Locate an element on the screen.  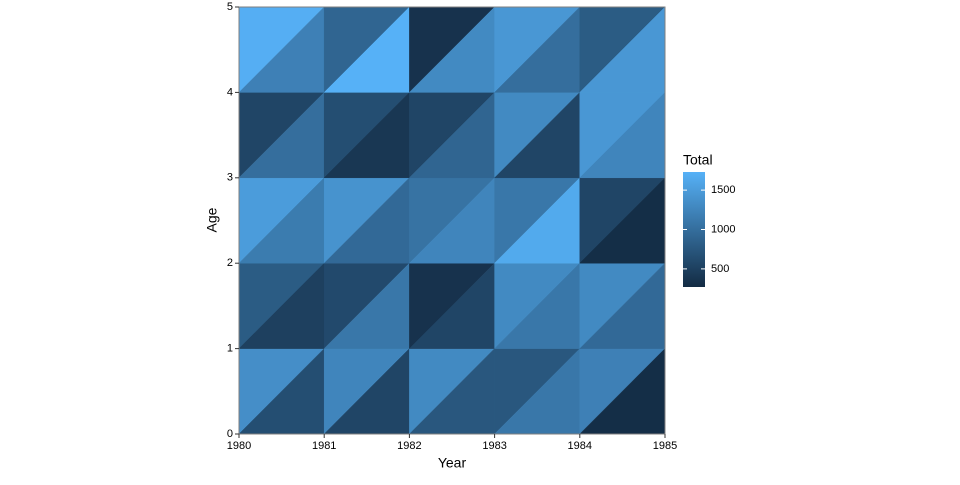
x-tick-label: 1984 is located at coordinates (580, 446).